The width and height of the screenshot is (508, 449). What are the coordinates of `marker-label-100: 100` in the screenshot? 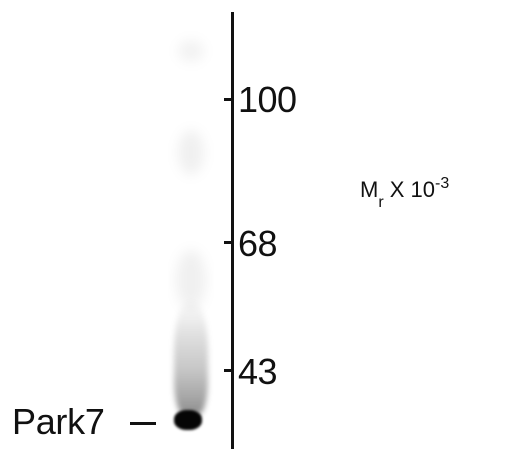 It's located at (267, 99).